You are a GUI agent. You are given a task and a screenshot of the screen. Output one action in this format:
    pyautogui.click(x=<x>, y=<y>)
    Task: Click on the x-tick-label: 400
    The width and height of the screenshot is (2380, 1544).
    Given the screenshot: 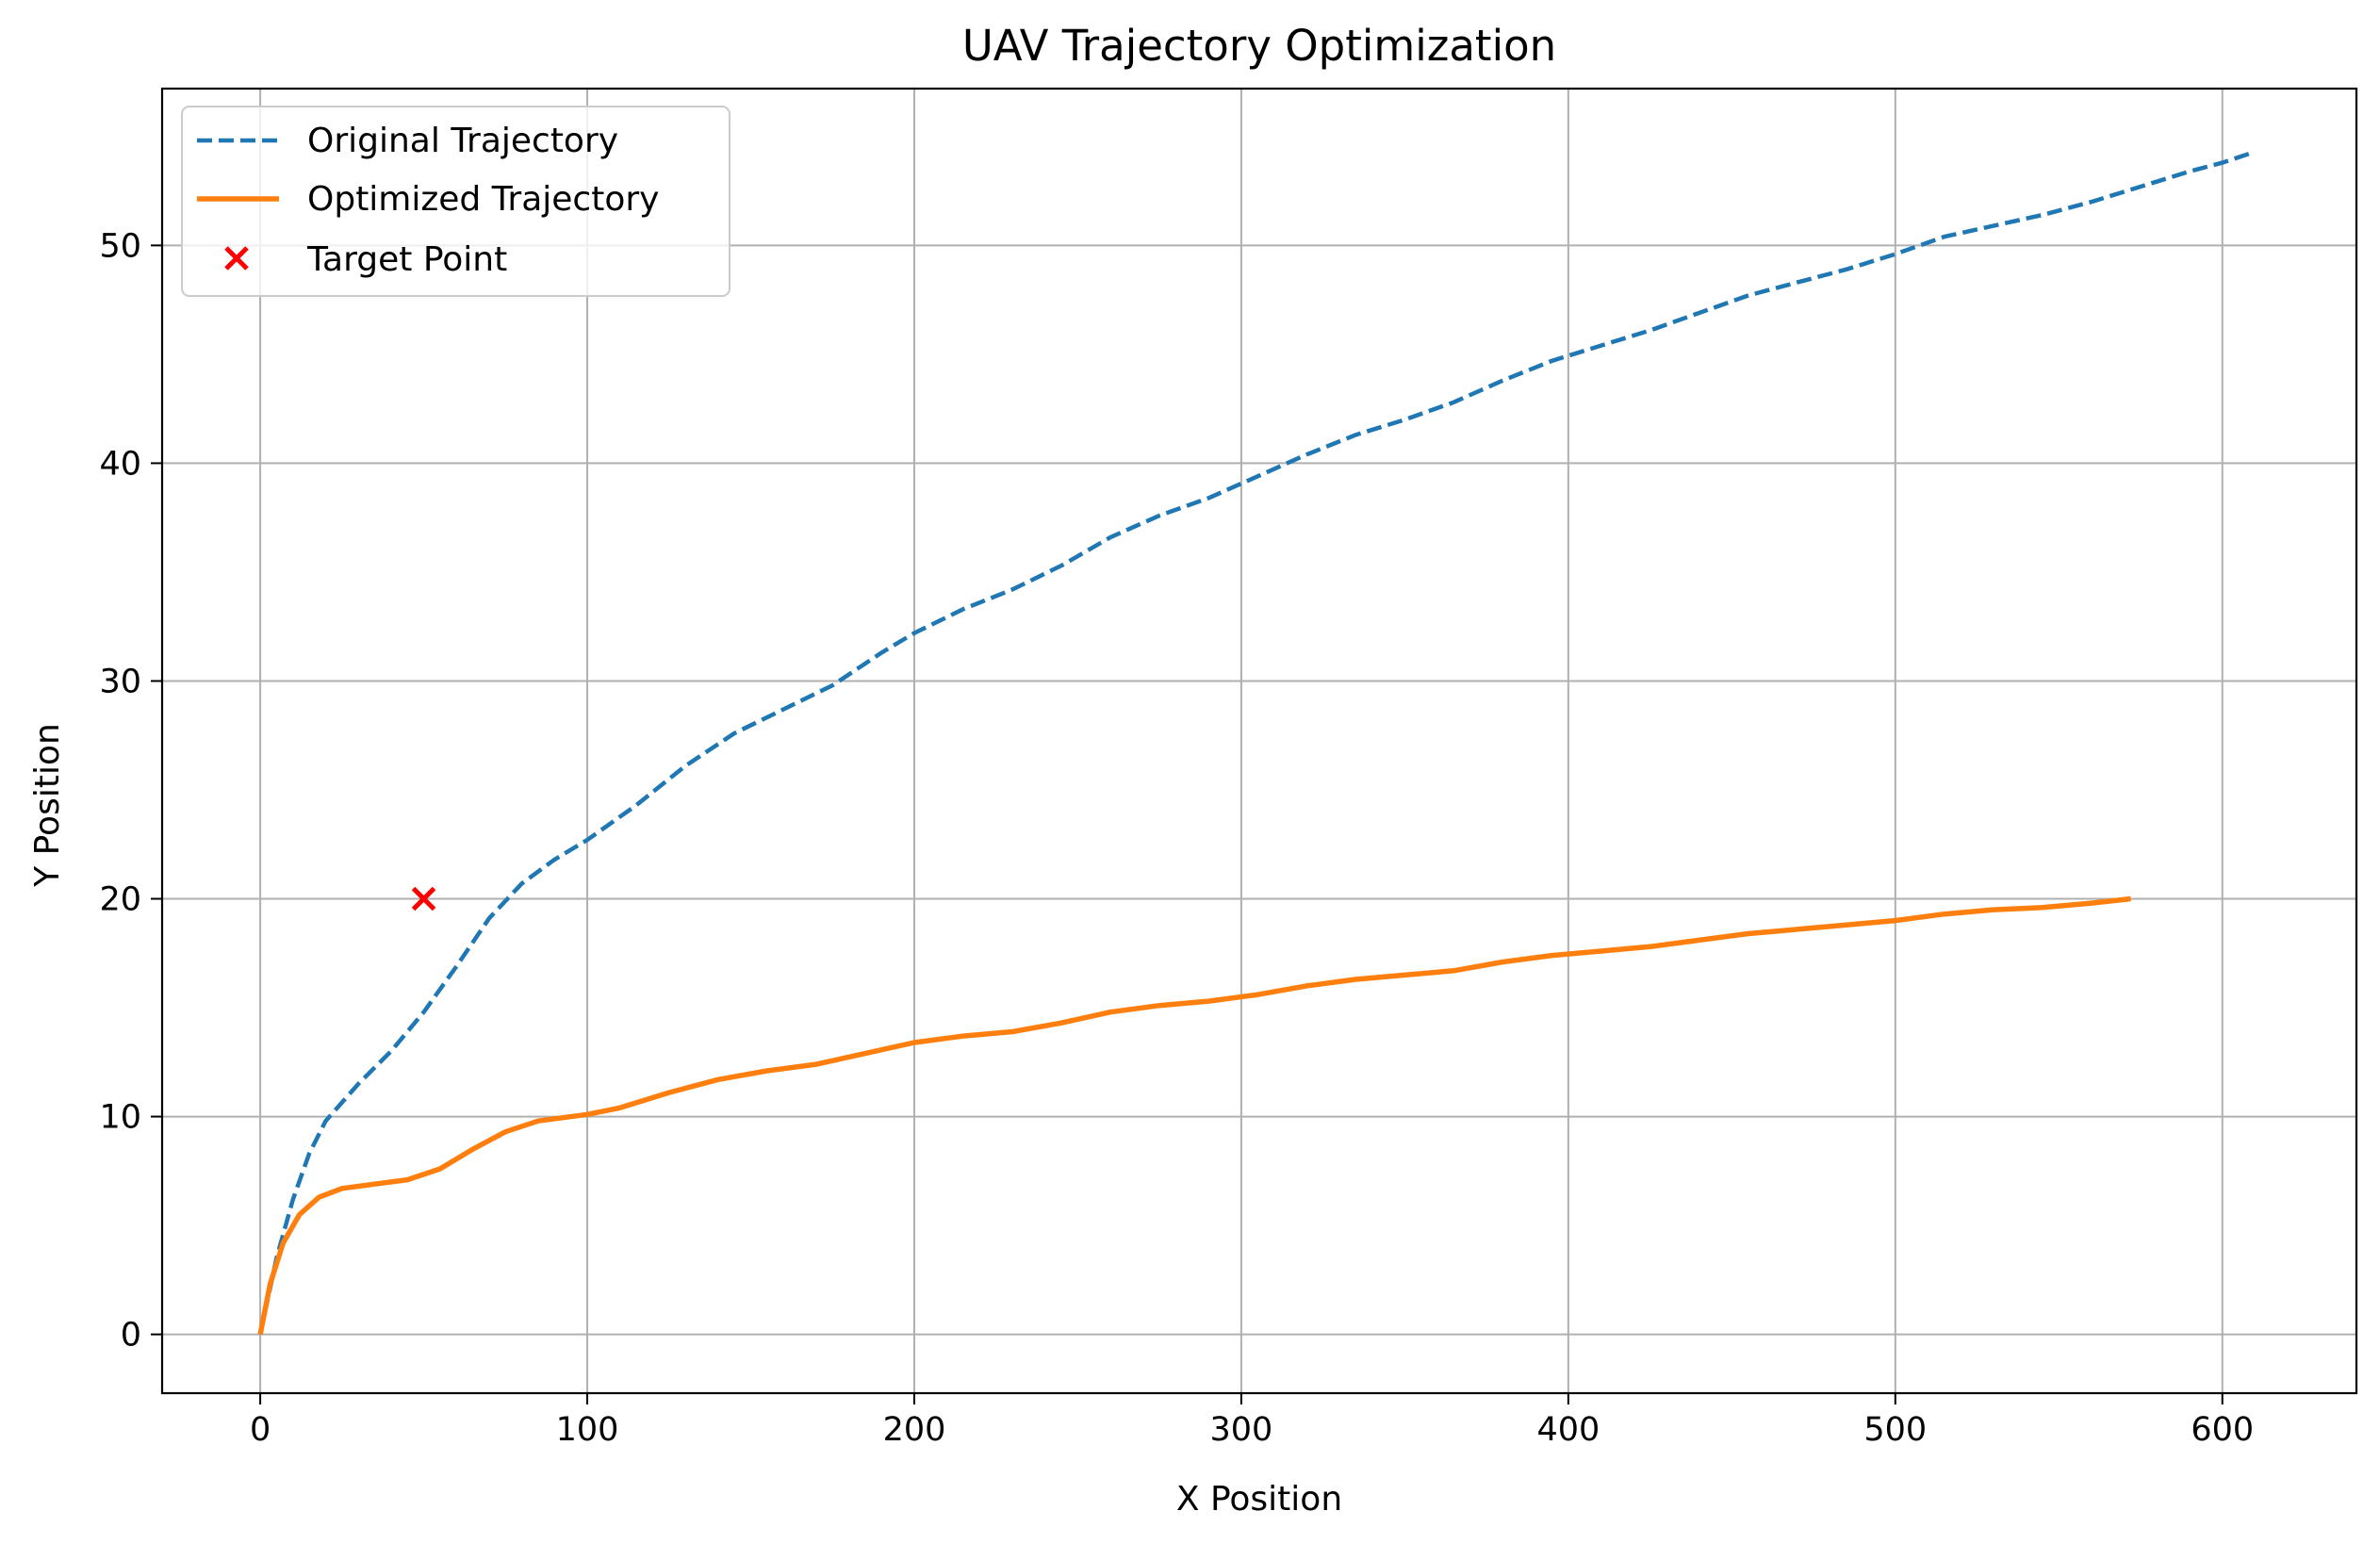 What is the action you would take?
    pyautogui.click(x=1568, y=1430)
    